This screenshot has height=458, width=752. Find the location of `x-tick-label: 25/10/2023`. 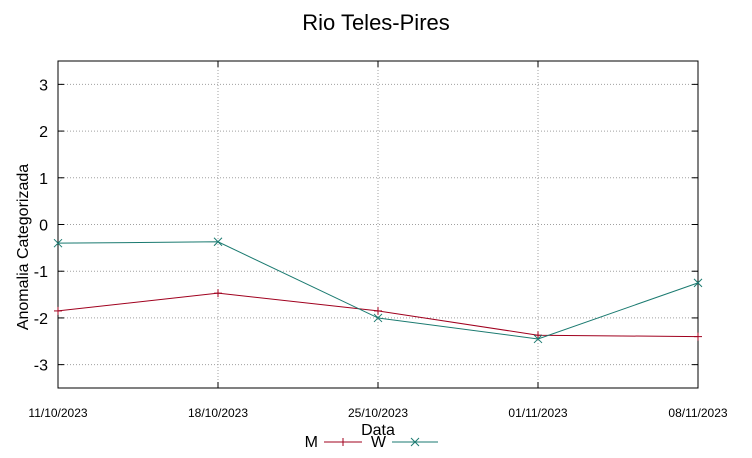

x-tick-label: 25/10/2023 is located at coordinates (378, 413).